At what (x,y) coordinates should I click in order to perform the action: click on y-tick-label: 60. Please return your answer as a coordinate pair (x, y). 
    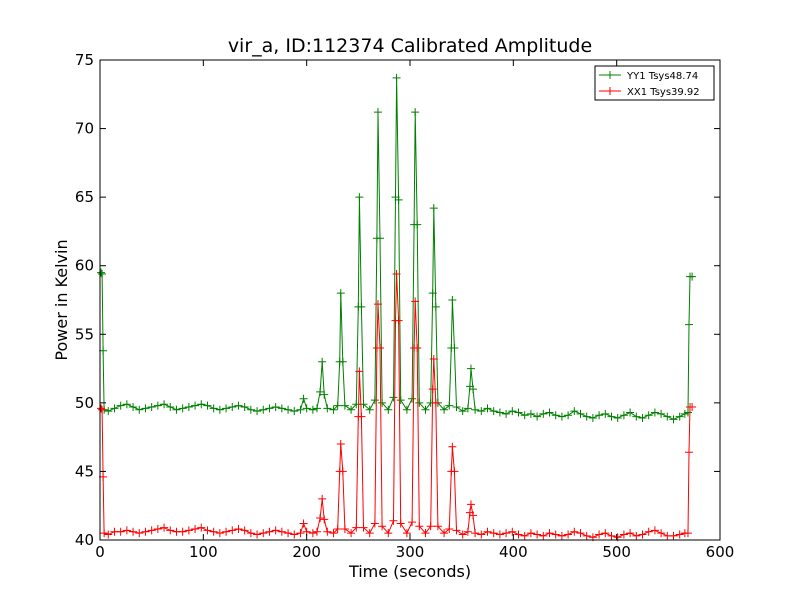
    Looking at the image, I should click on (84, 266).